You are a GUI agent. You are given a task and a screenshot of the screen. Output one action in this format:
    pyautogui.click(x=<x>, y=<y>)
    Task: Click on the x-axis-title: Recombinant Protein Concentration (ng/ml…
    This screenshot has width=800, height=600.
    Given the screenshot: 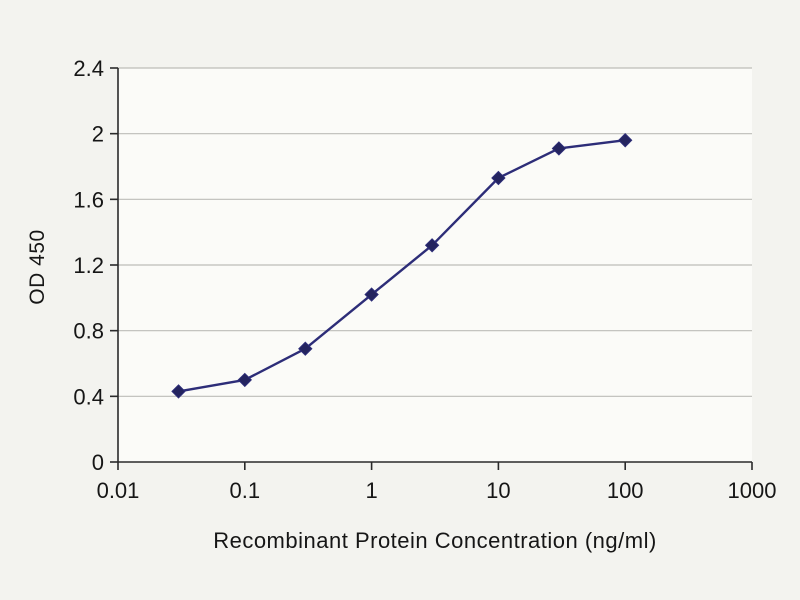 What is the action you would take?
    pyautogui.click(x=435, y=540)
    